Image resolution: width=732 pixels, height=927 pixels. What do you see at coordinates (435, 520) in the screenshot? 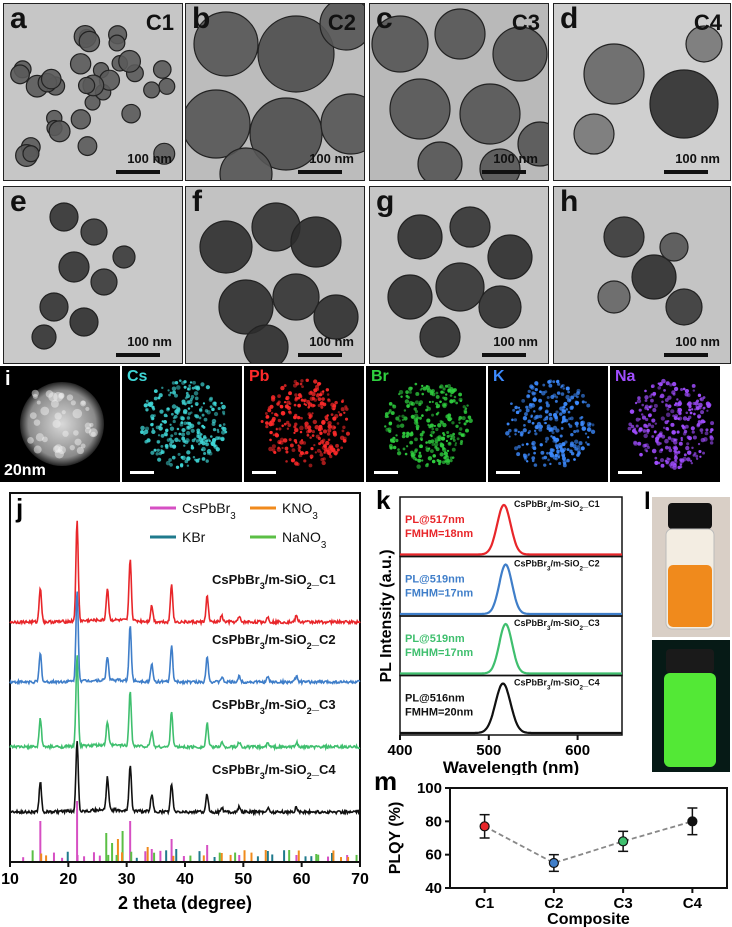
I see `pl-peak-label: PL@517nm` at bounding box center [435, 520].